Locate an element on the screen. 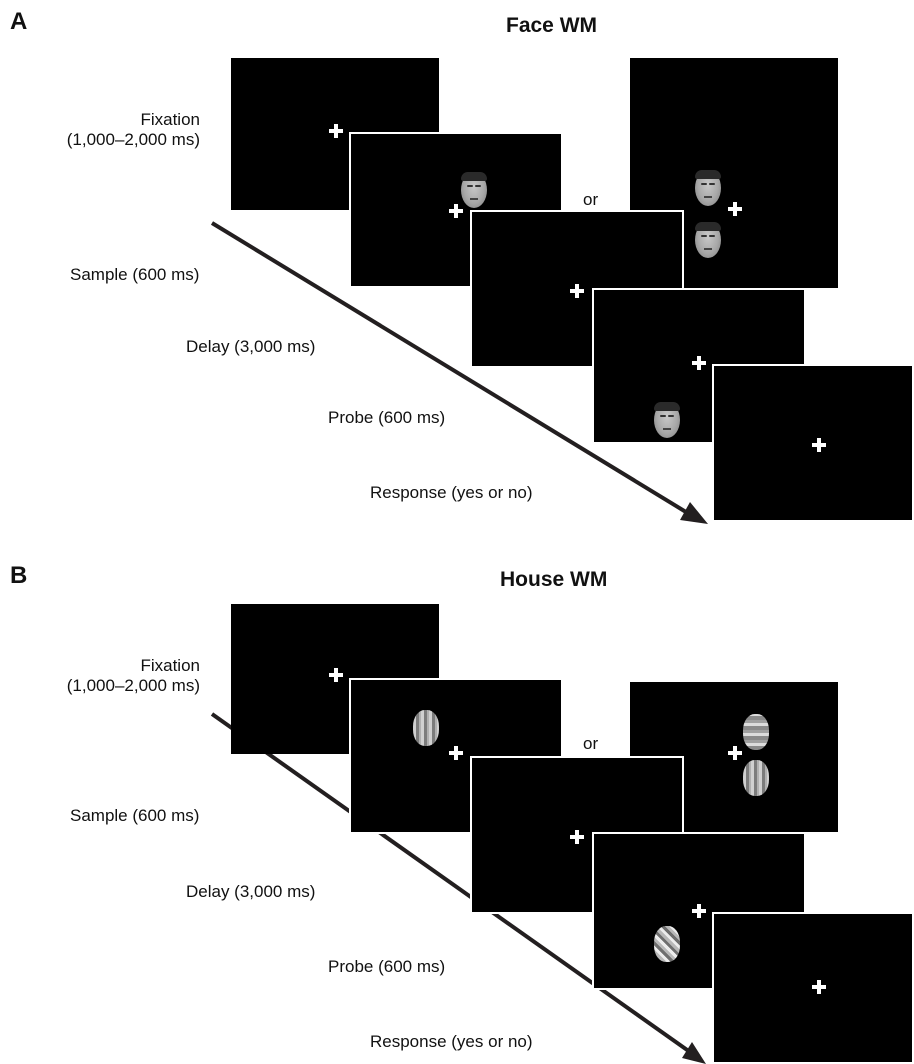 The width and height of the screenshot is (914, 1064). panel-title: House WM is located at coordinates (554, 579).